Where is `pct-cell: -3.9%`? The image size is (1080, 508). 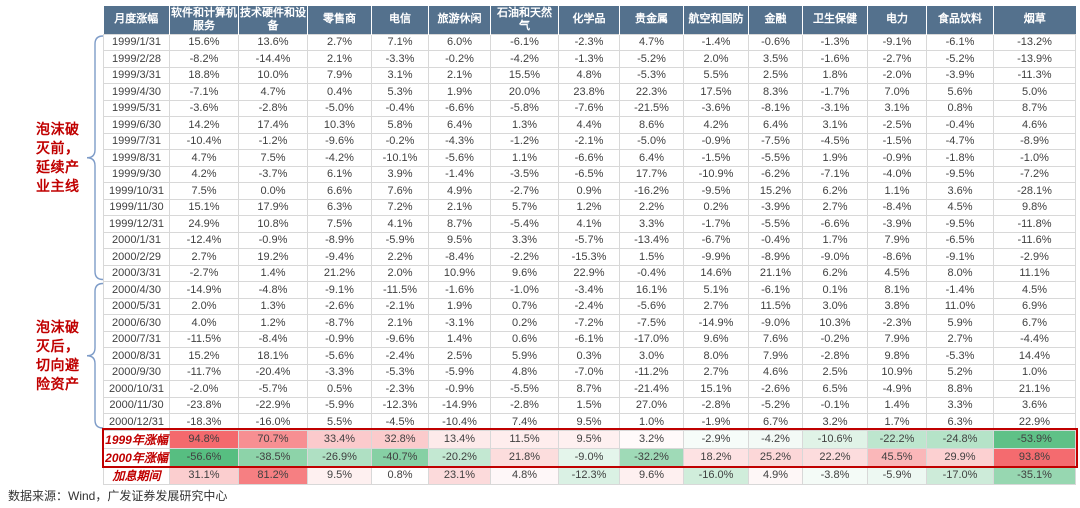
pct-cell: -3.9% is located at coordinates (960, 75).